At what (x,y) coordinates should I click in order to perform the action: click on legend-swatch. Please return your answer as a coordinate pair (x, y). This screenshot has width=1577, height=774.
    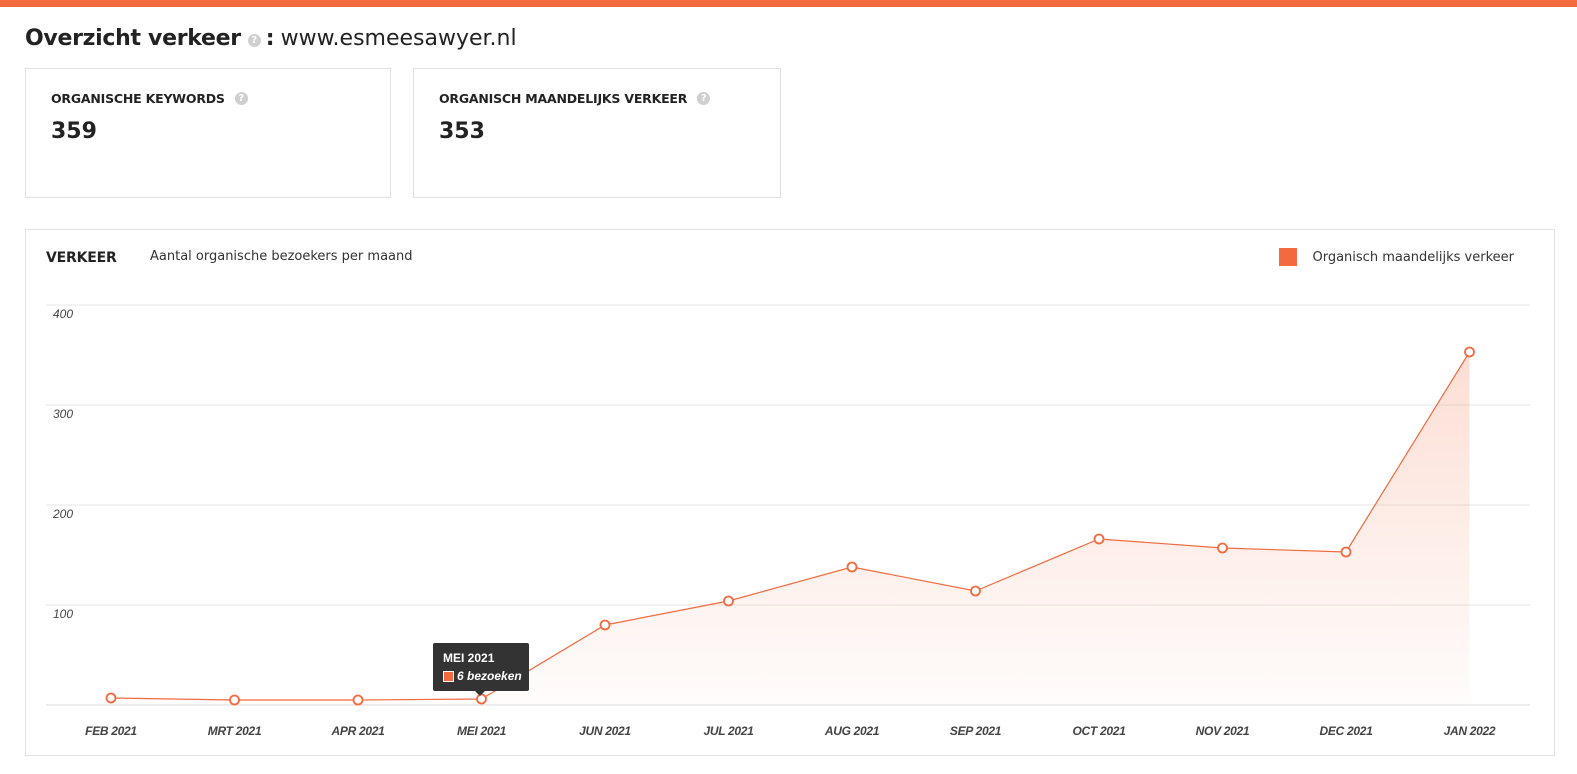
    Looking at the image, I should click on (1288, 257).